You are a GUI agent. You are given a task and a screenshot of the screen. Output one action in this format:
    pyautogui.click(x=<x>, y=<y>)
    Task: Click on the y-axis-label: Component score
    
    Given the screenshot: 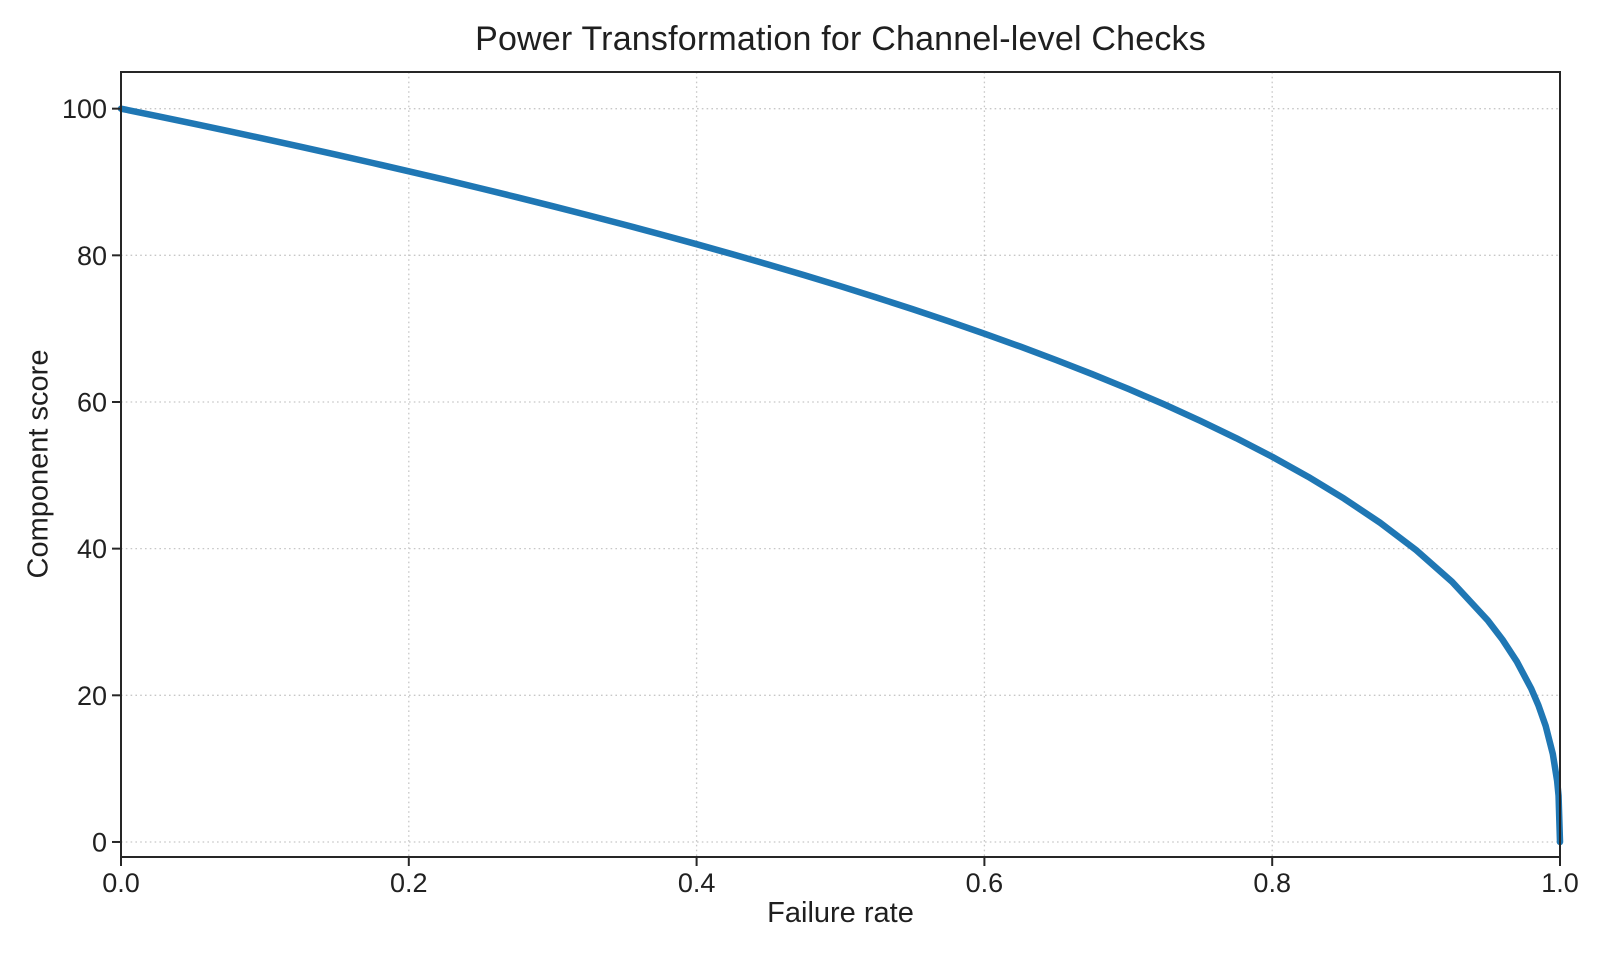 What is the action you would take?
    pyautogui.click(x=38, y=464)
    